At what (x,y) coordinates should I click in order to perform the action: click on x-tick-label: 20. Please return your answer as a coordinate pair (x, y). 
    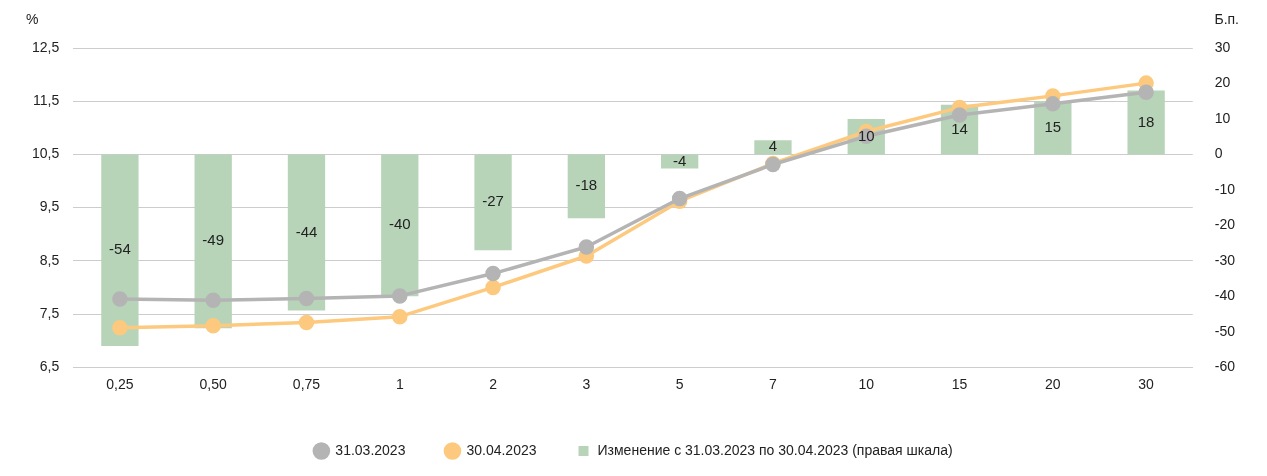
    Looking at the image, I should click on (1053, 384).